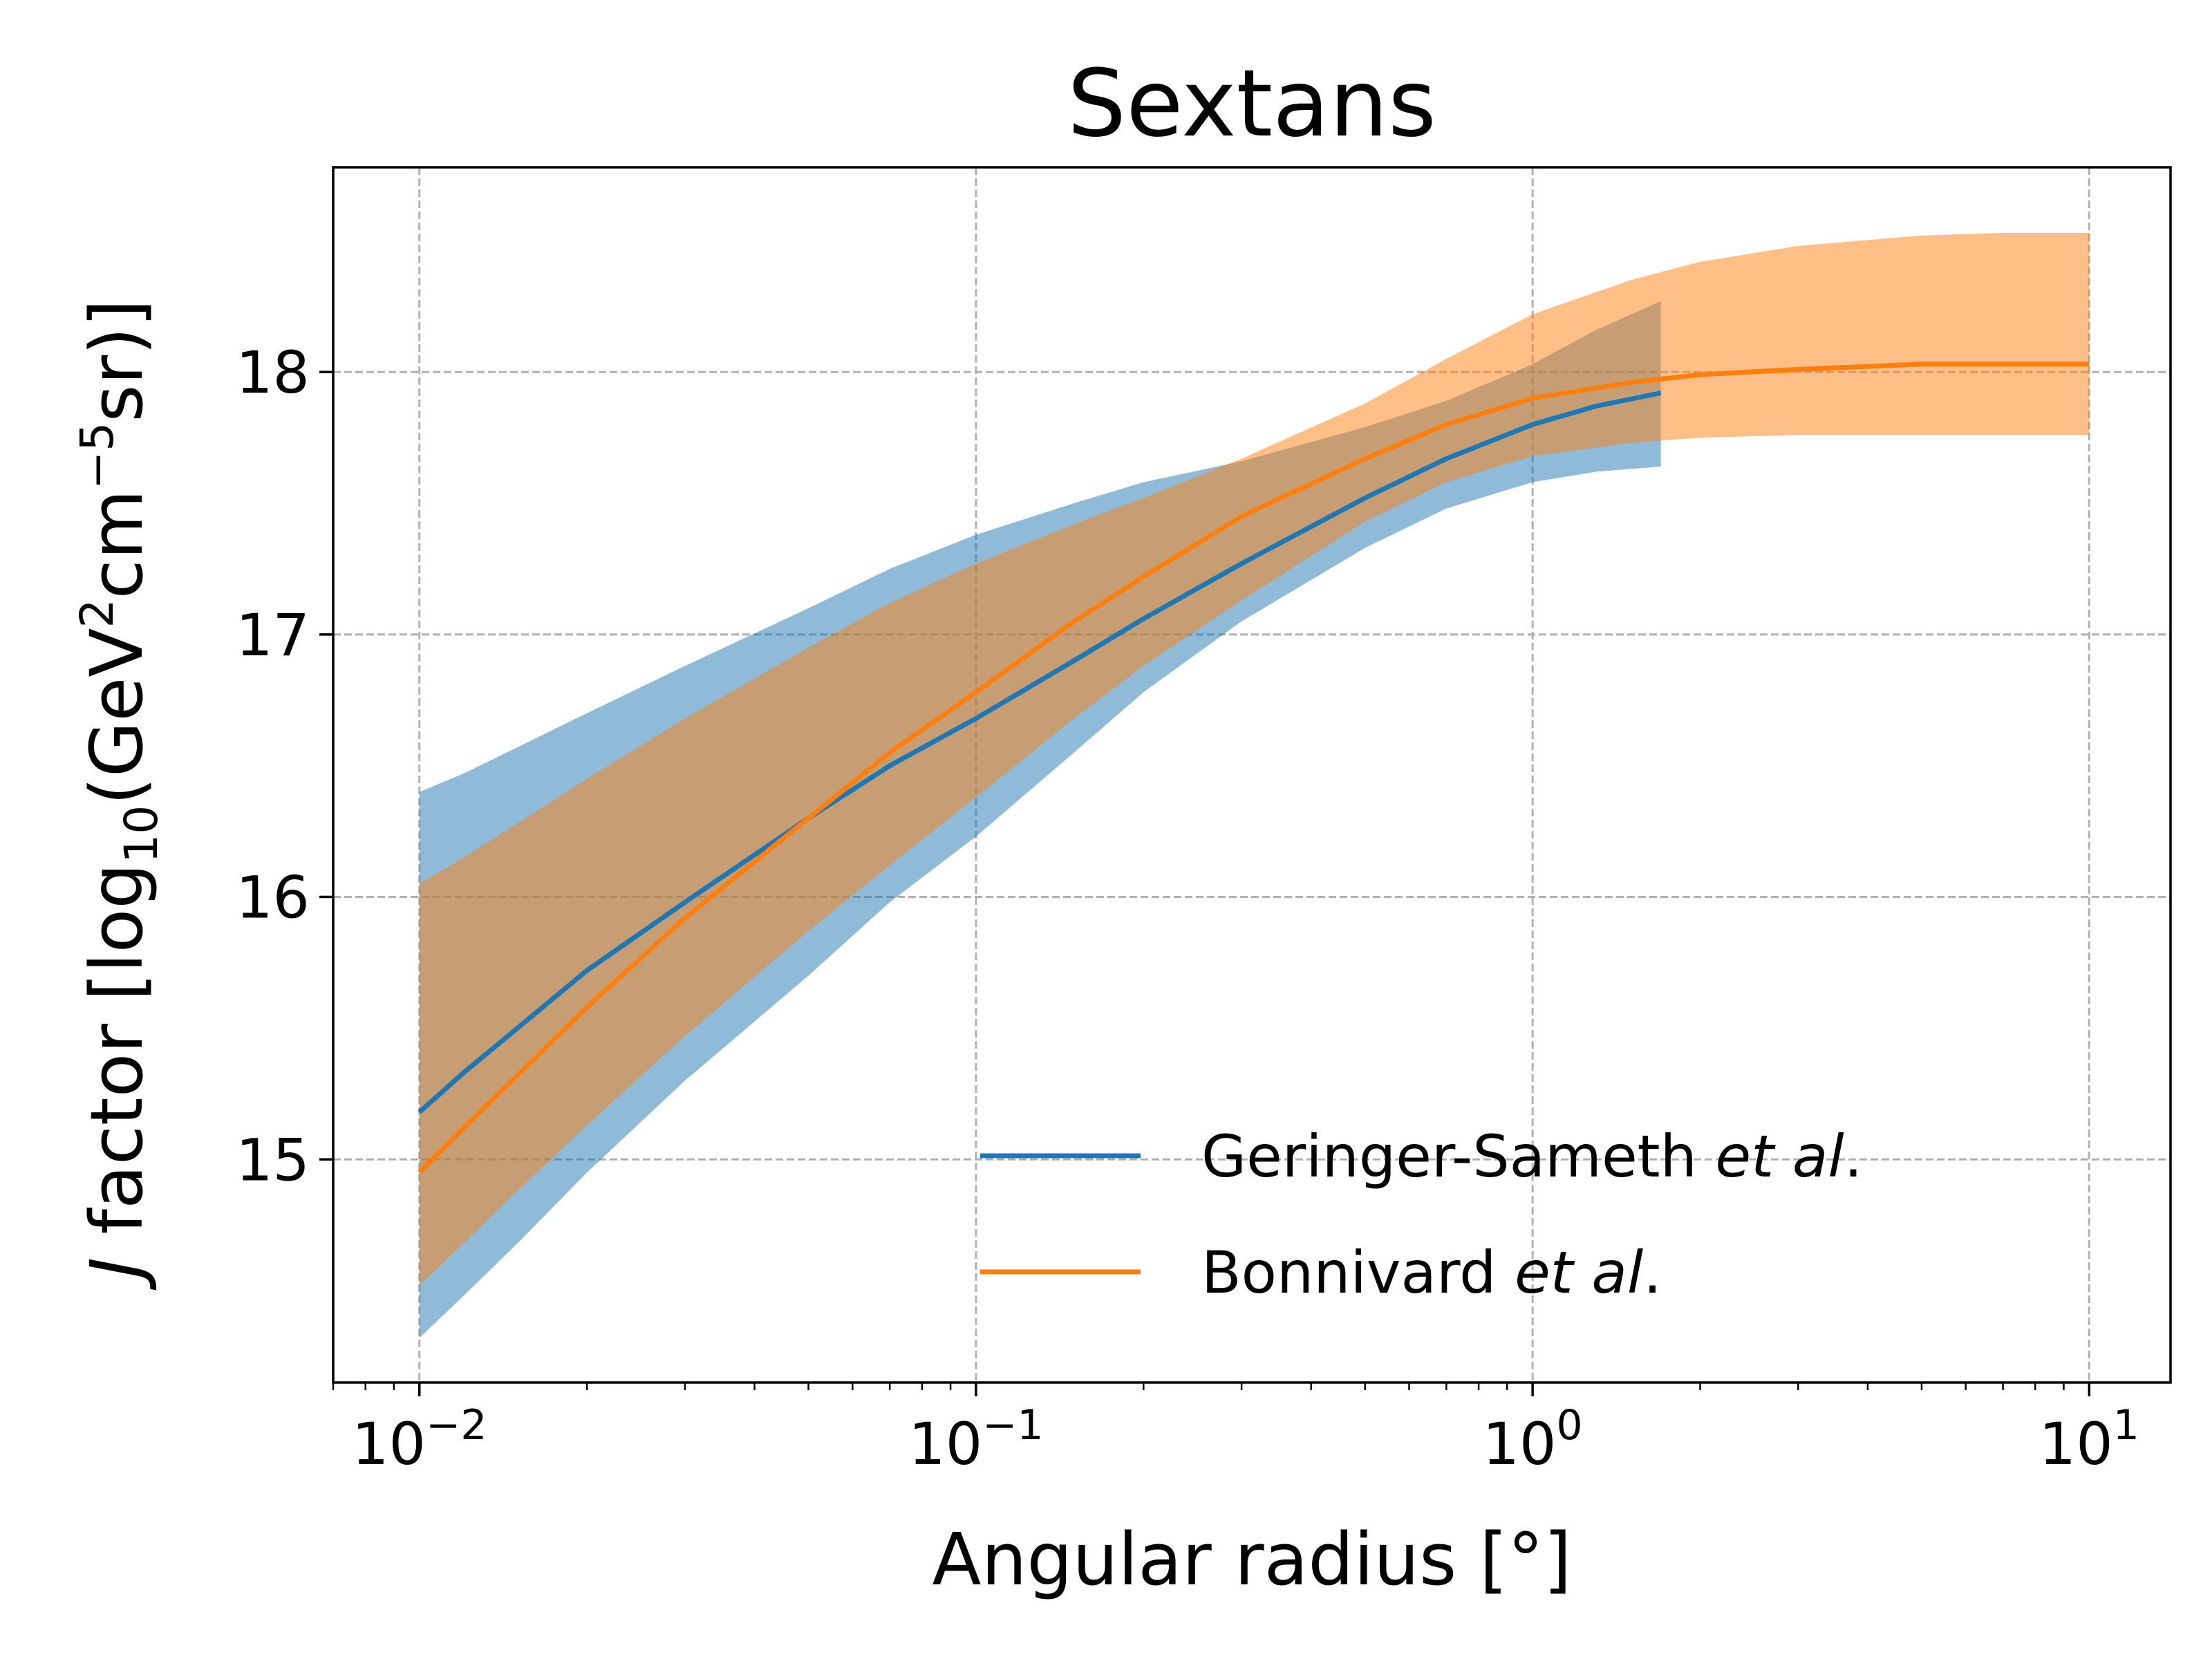 The height and width of the screenshot is (1659, 2212). Describe the element at coordinates (273, 372) in the screenshot. I see `y-tick-label: 18` at that location.